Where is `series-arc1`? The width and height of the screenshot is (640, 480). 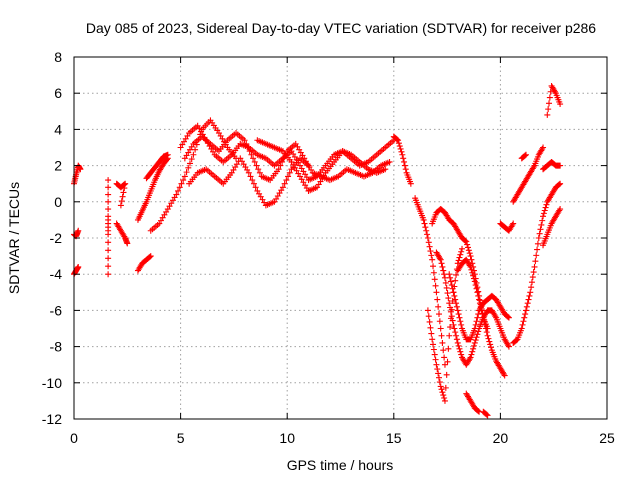 series-arc1 is located at coordinates (77, 174).